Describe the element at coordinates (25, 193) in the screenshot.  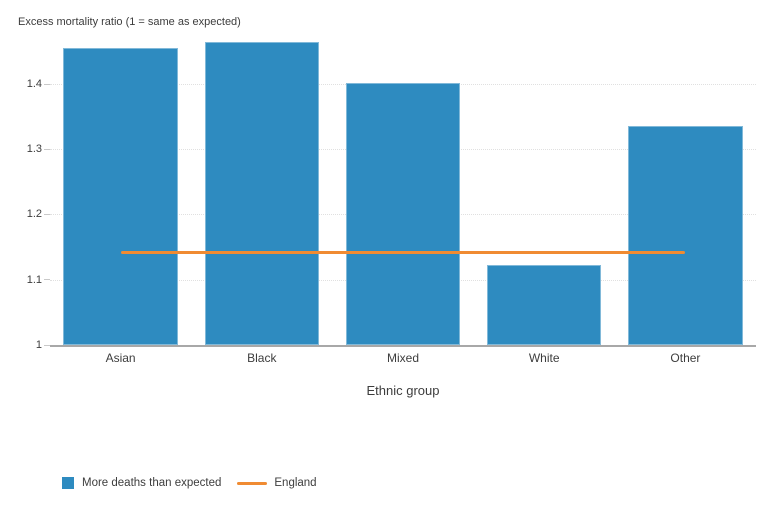
I see `y-axis: 1 1.1 1.2 1.3 1.4` at that location.